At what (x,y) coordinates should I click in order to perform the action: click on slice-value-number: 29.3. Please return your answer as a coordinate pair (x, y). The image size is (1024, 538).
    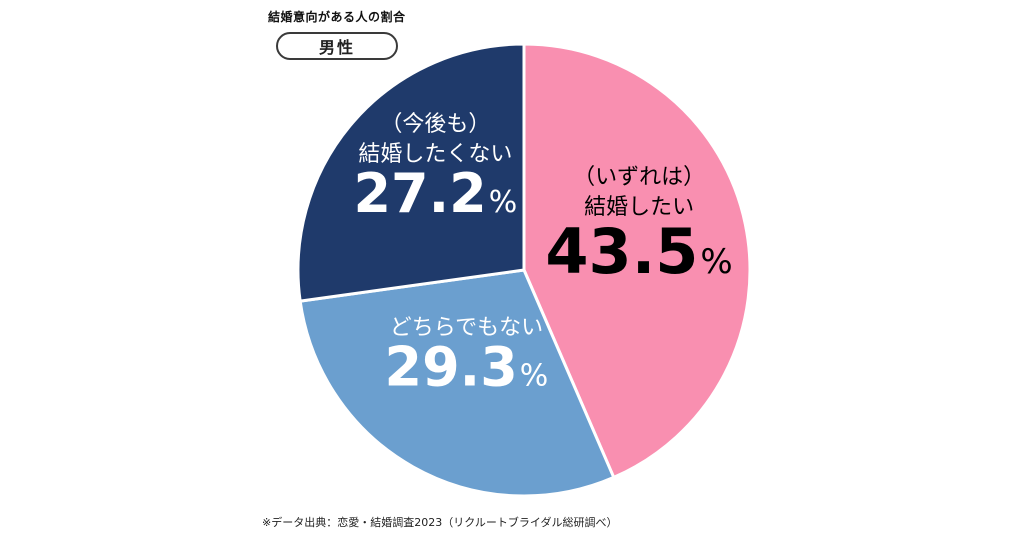
    Looking at the image, I should click on (451, 367).